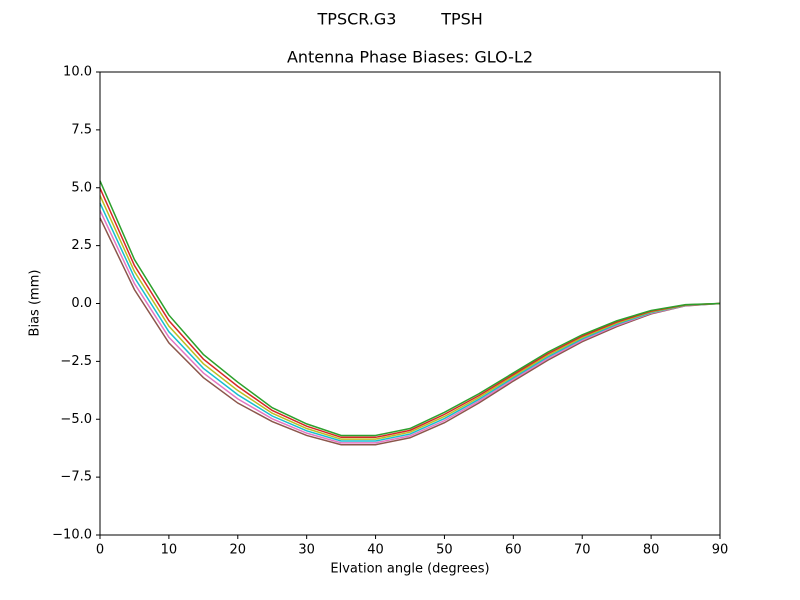 The width and height of the screenshot is (800, 600). I want to click on x-tick-label: 10, so click(169, 550).